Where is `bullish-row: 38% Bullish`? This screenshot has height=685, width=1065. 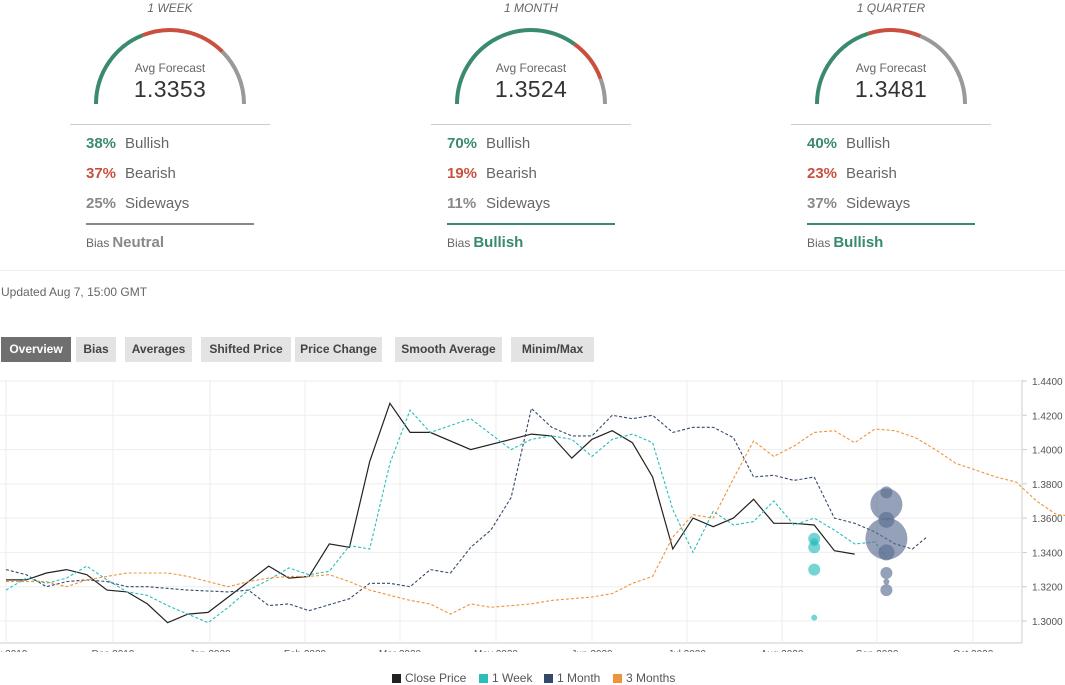
bullish-row: 38% Bullish is located at coordinates (127, 143).